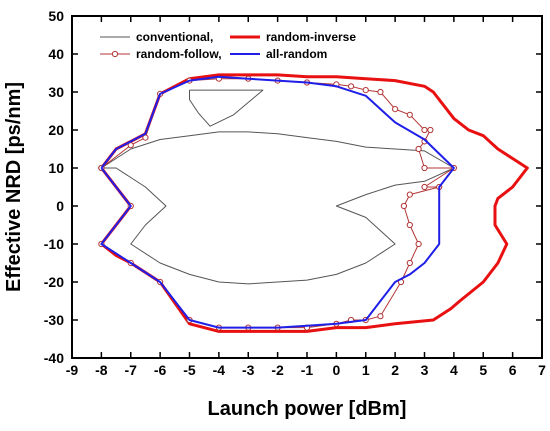 This screenshot has height=431, width=550. I want to click on y-tick-label: 40, so click(56, 54).